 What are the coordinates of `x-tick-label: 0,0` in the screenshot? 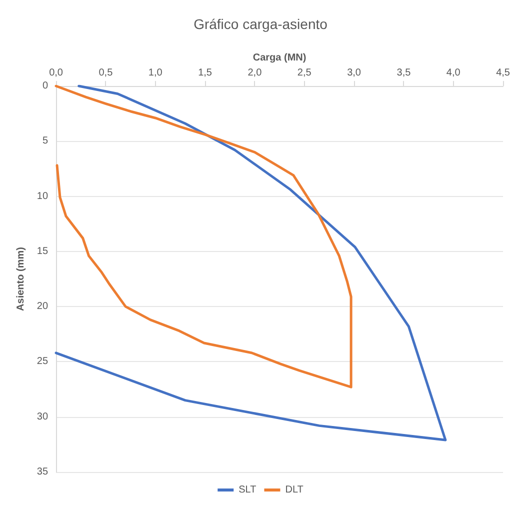 It's located at (56, 73).